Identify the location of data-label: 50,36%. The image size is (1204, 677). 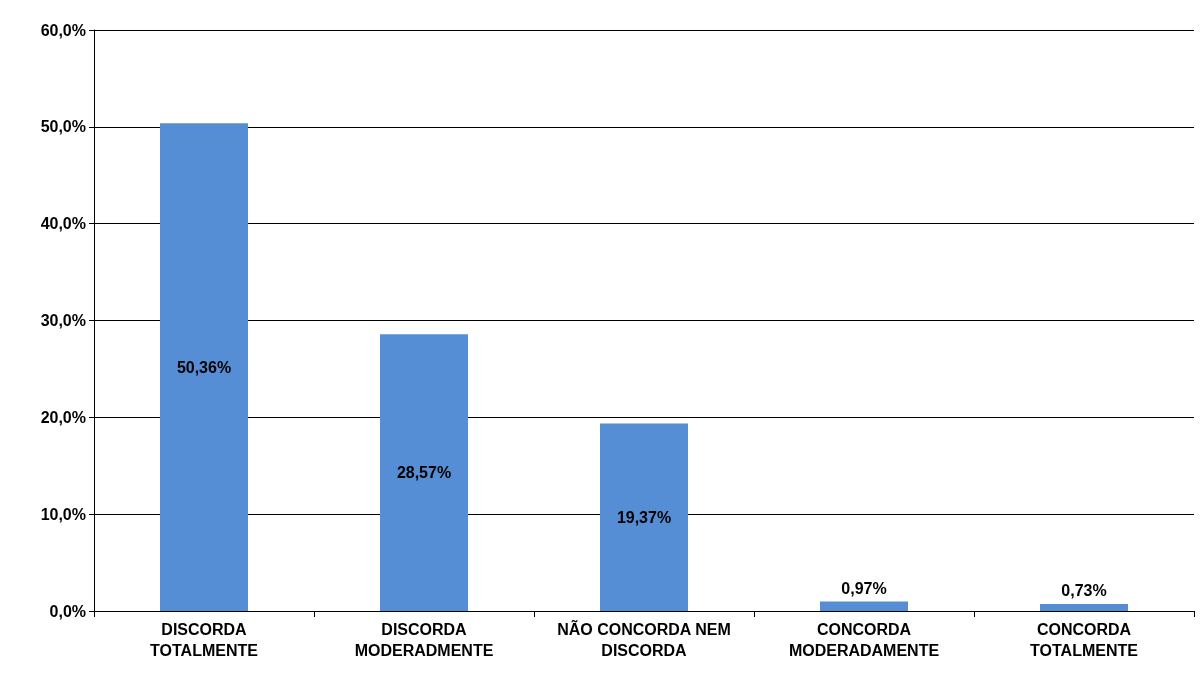
(204, 367).